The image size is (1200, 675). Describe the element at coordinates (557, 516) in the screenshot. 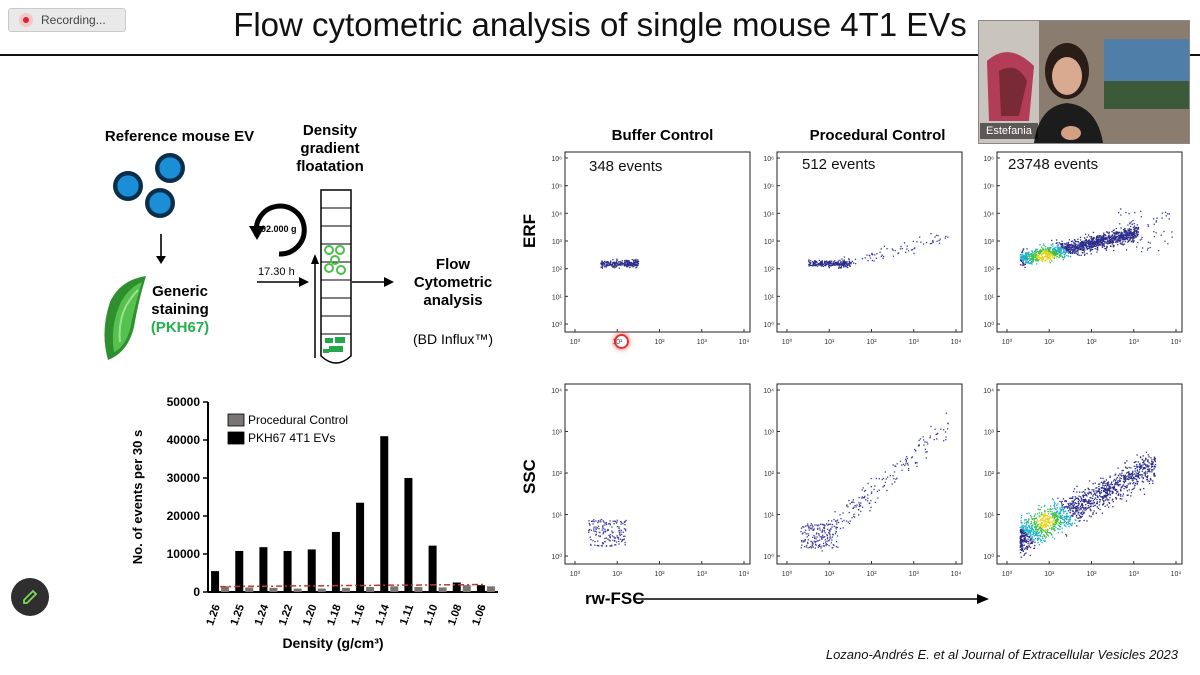

I see `y-tick-label: 10¹` at that location.